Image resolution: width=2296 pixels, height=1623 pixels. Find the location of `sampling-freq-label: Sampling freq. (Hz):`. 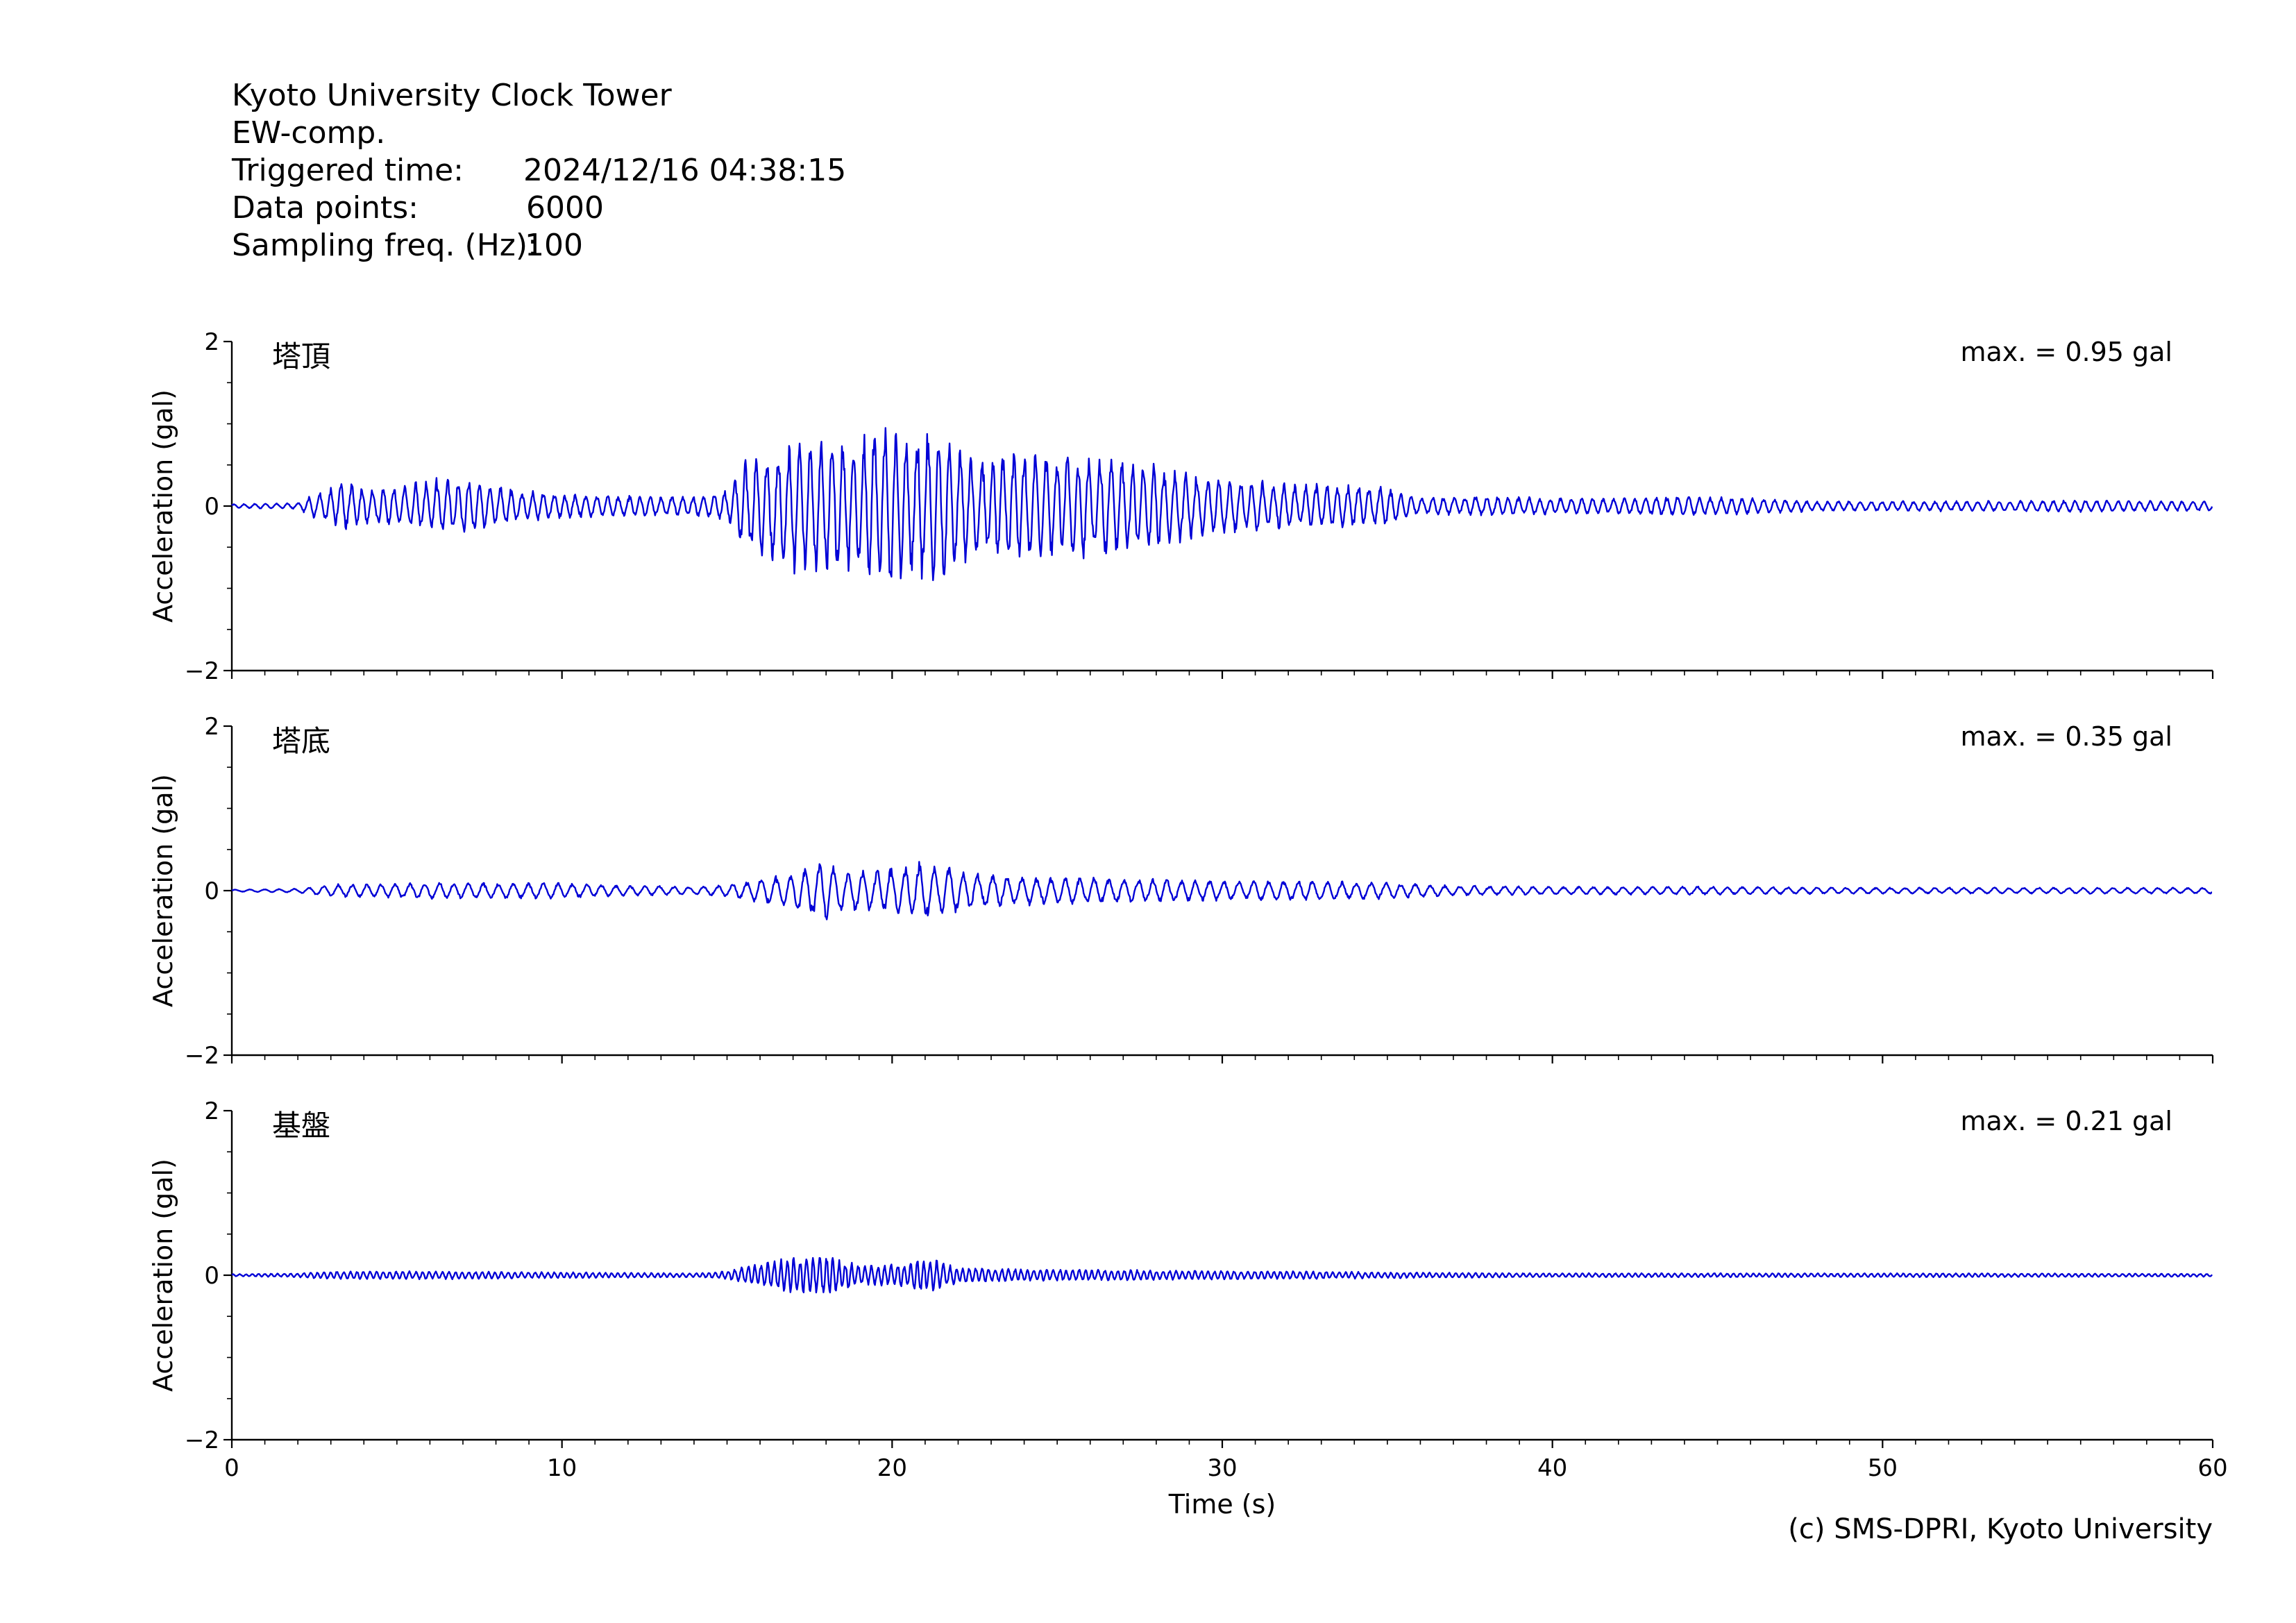

sampling-freq-label: Sampling freq. (Hz): is located at coordinates (385, 245).